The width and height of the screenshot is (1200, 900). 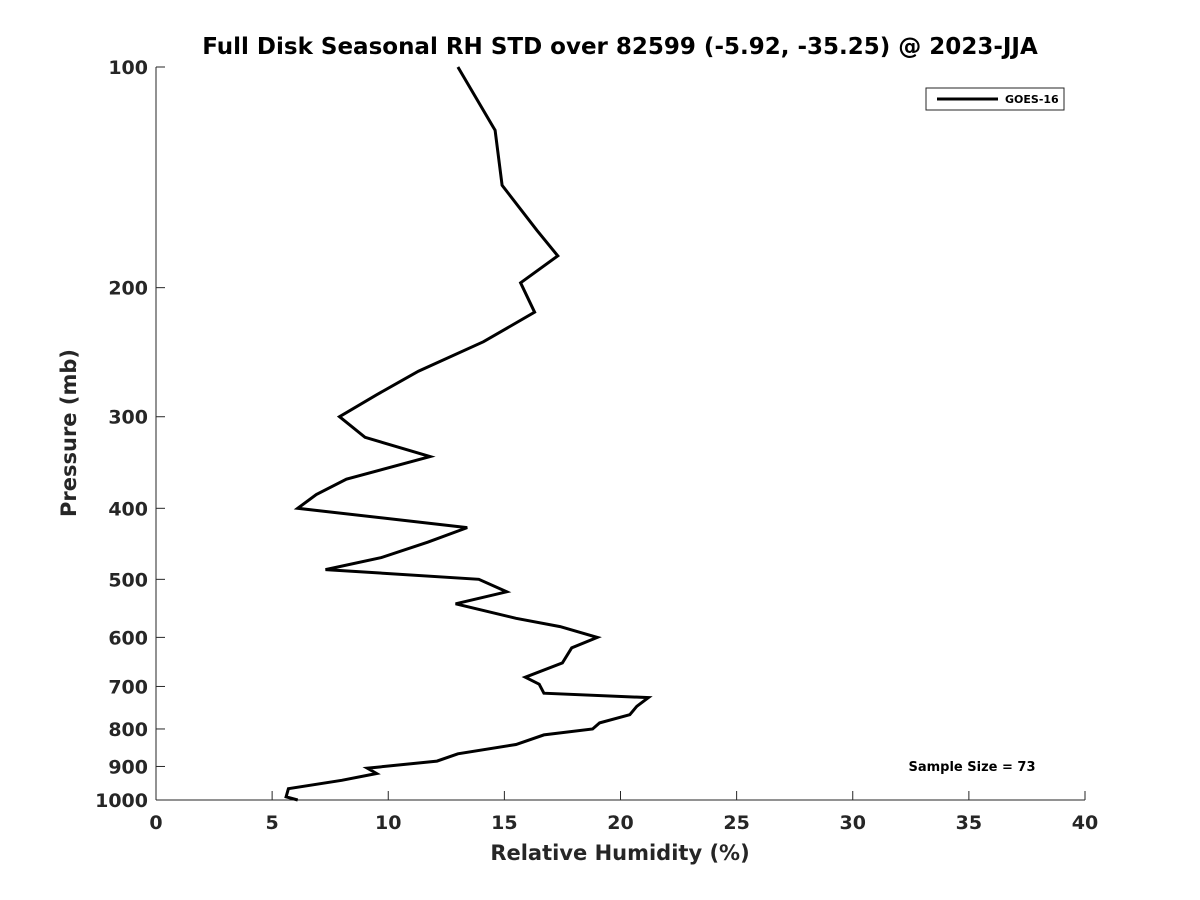 What do you see at coordinates (969, 823) in the screenshot?
I see `x-tick-label: 35` at bounding box center [969, 823].